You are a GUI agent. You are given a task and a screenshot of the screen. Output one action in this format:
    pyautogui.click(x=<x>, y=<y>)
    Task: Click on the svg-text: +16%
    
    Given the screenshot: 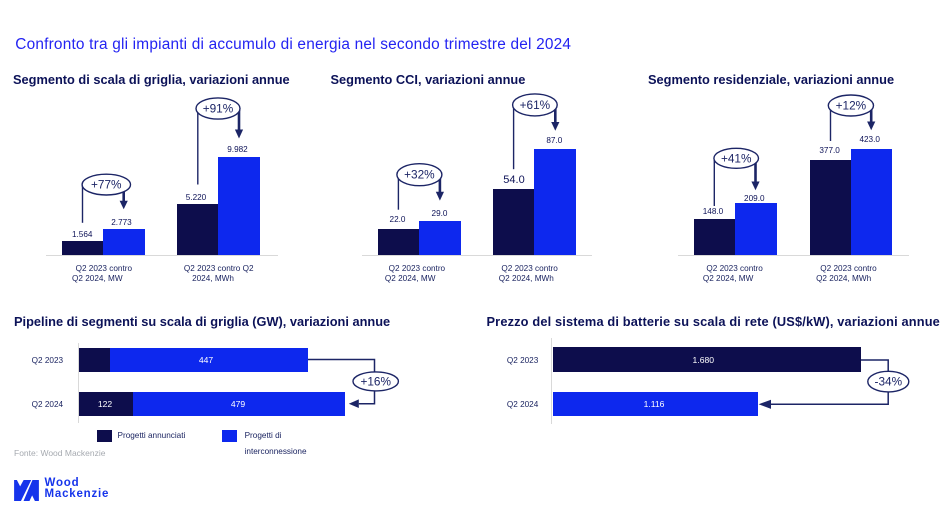 What is the action you would take?
    pyautogui.click(x=375, y=381)
    